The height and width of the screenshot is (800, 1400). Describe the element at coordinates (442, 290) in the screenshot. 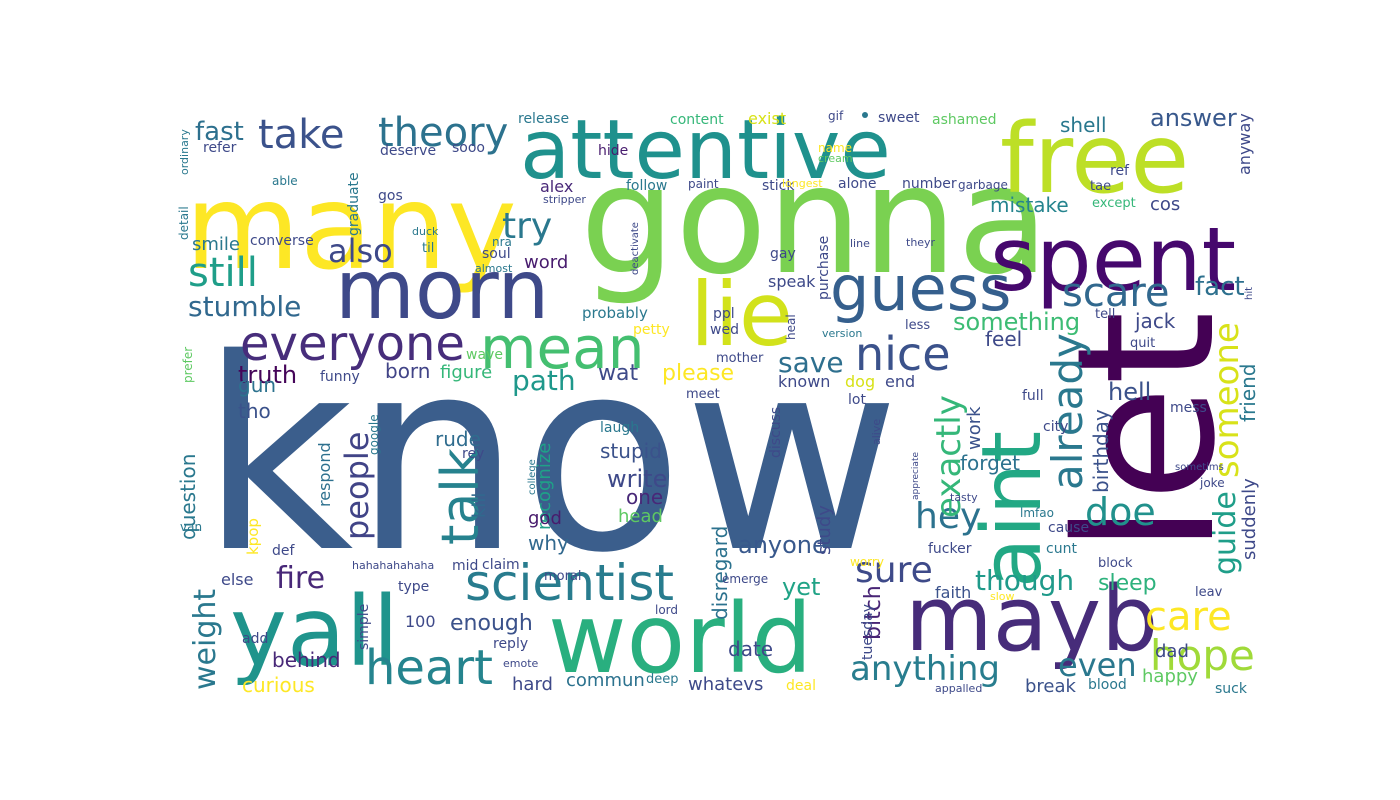

I see `word-morn: morn` at that location.